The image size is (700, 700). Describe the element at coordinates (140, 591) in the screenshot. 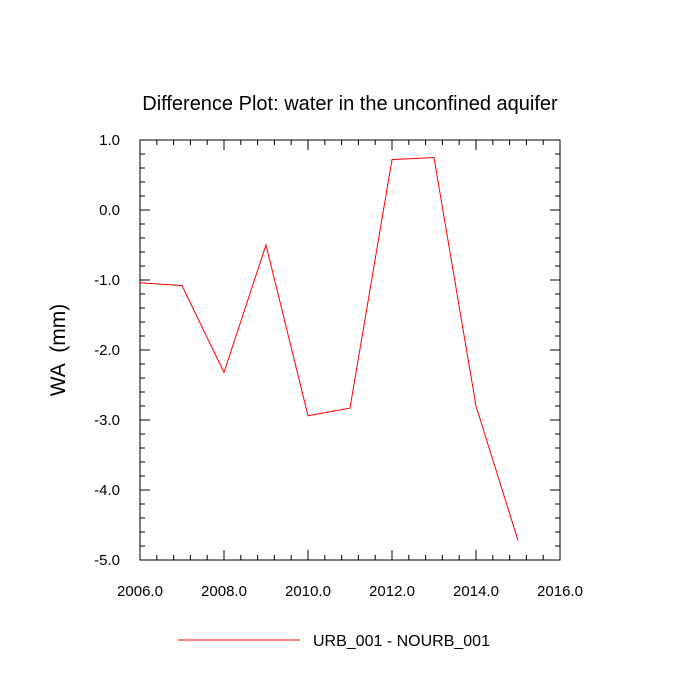

I see `x-tick-label: 2006.0` at that location.